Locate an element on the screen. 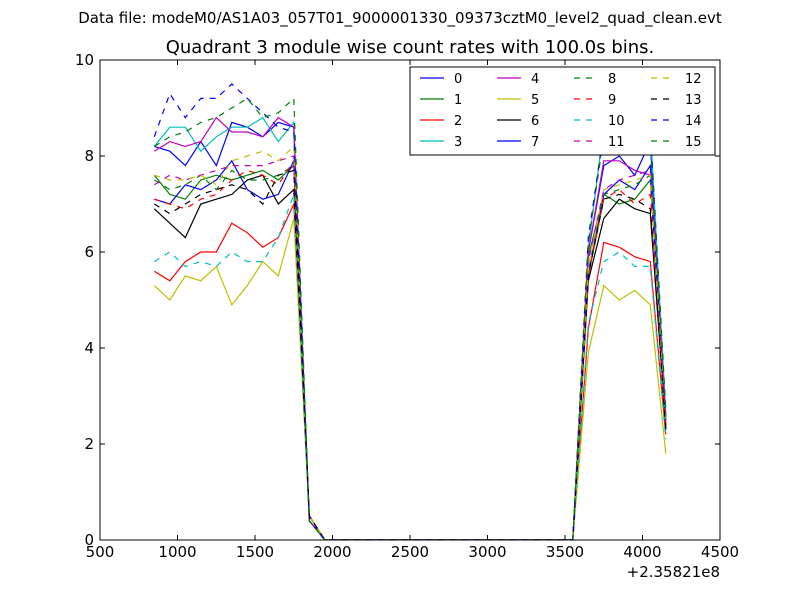  x-tick-label: 4000 is located at coordinates (642, 552).